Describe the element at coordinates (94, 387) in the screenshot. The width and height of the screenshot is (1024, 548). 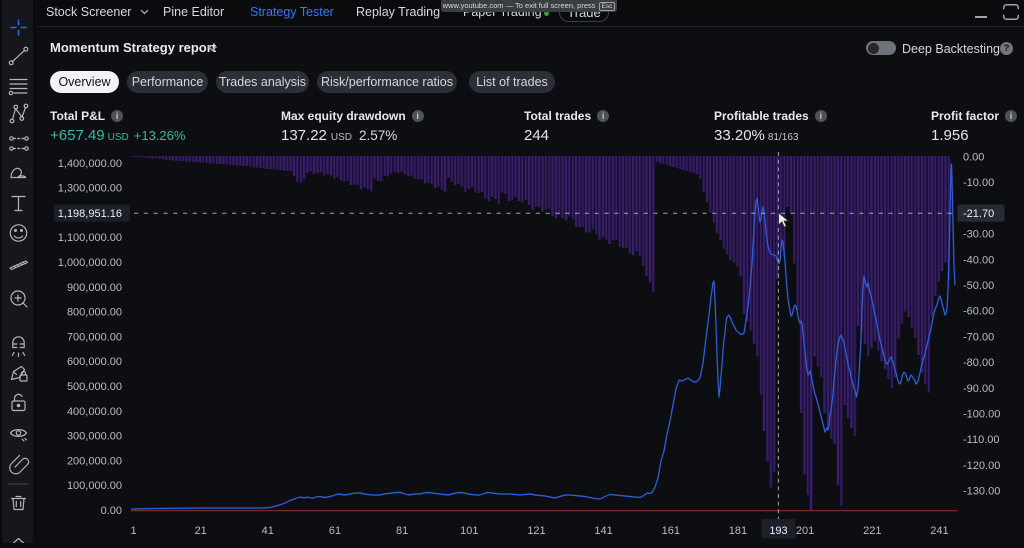
I see `svg-text: 500,000.00` at that location.